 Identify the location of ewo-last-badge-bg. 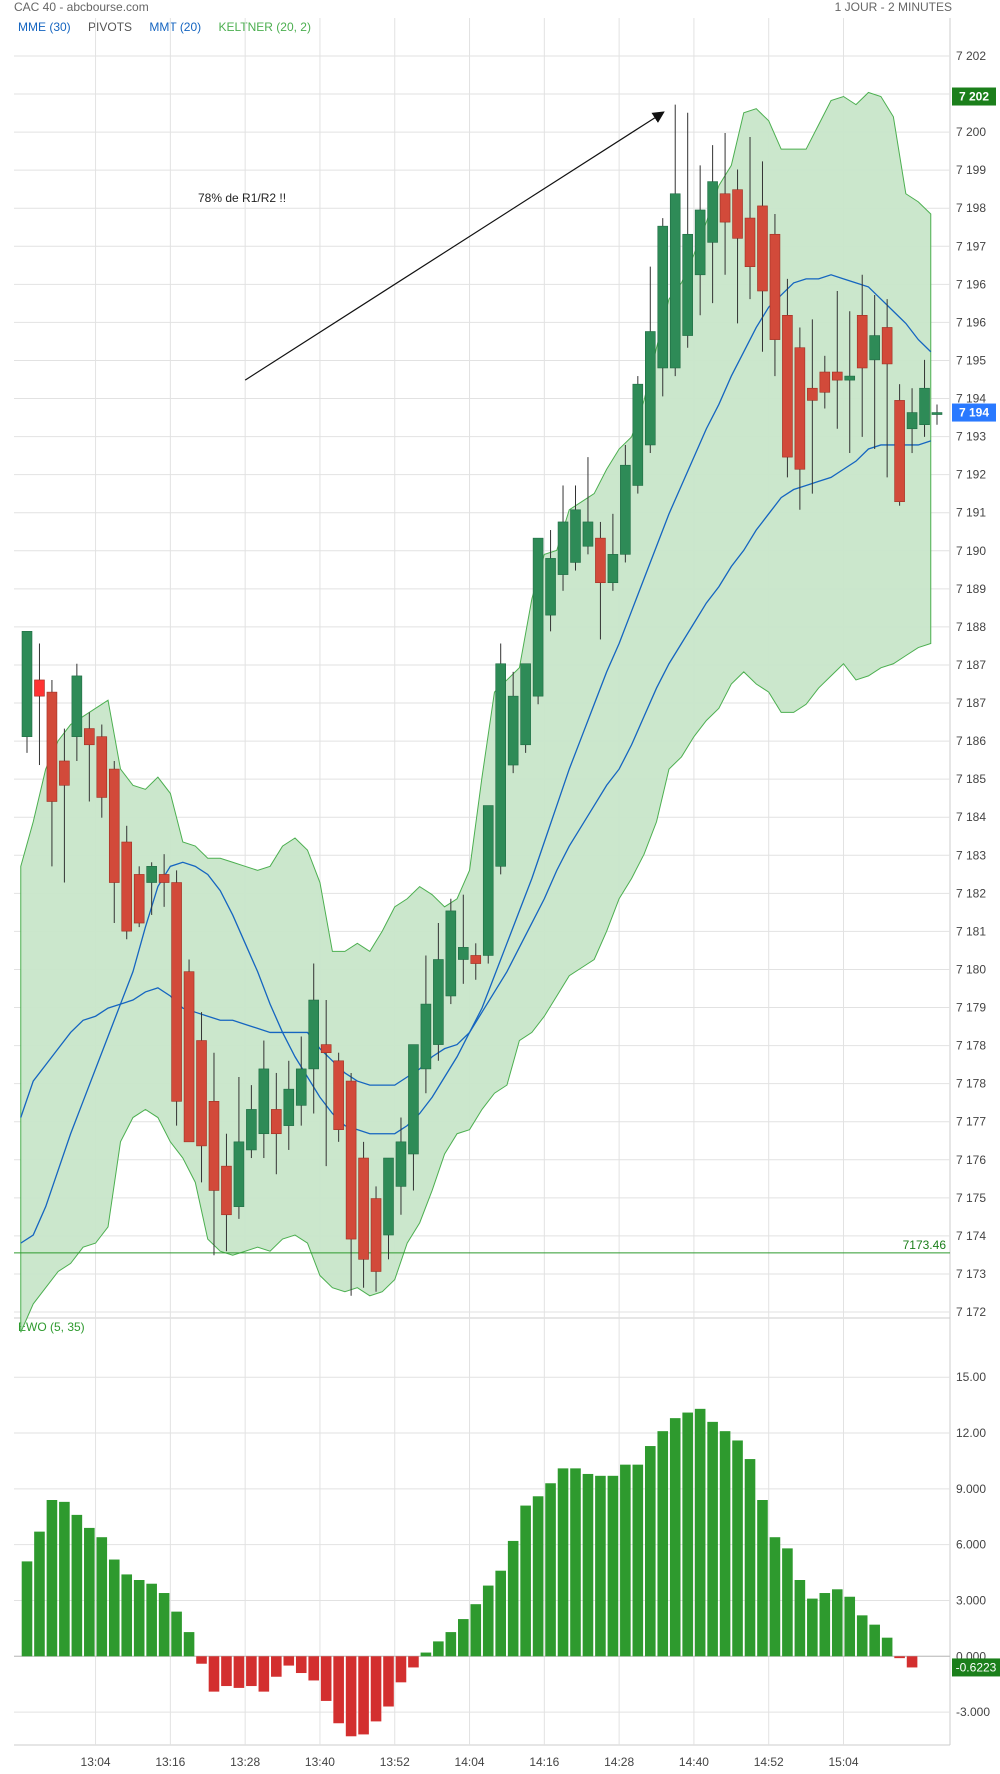
(976, 1667).